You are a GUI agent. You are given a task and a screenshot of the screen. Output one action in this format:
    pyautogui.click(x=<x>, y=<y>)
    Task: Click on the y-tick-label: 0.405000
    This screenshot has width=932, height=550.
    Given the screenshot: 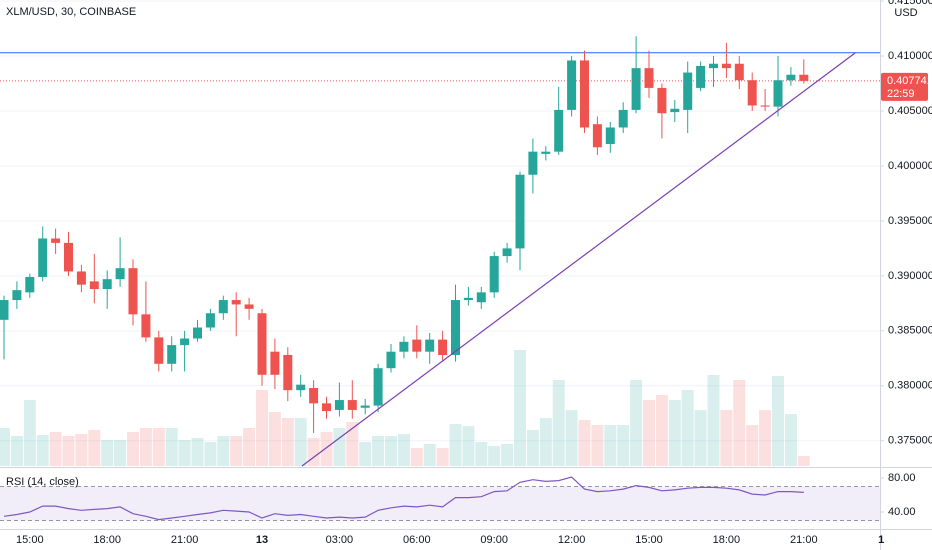 What is the action you would take?
    pyautogui.click(x=910, y=111)
    